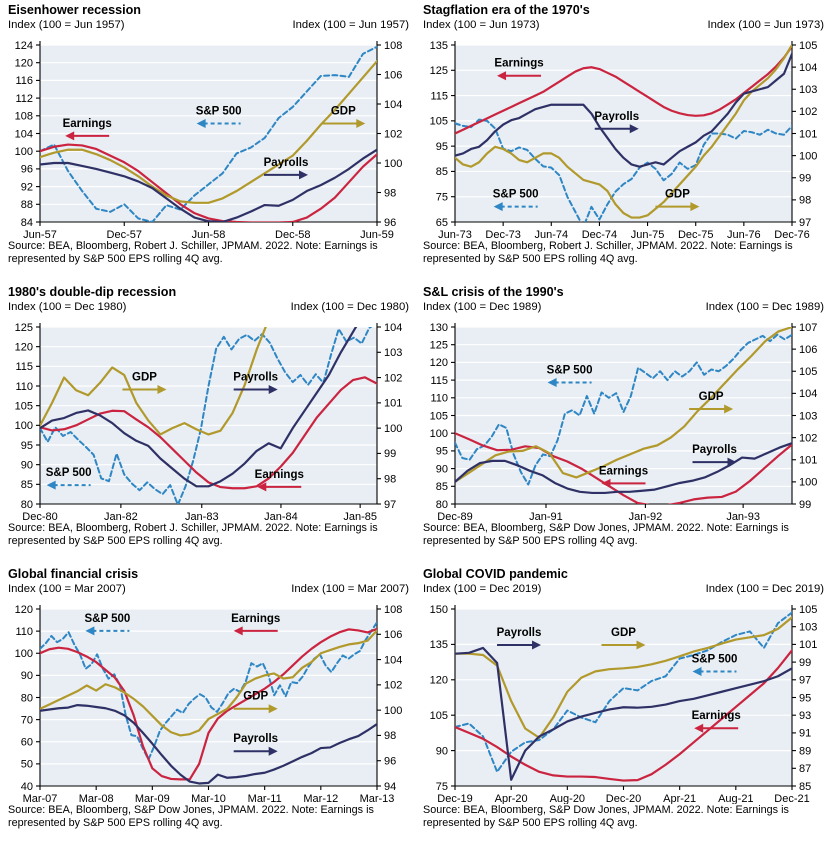 This screenshot has width=830, height=846. What do you see at coordinates (393, 353) in the screenshot?
I see `svg-text: 103` at bounding box center [393, 353].